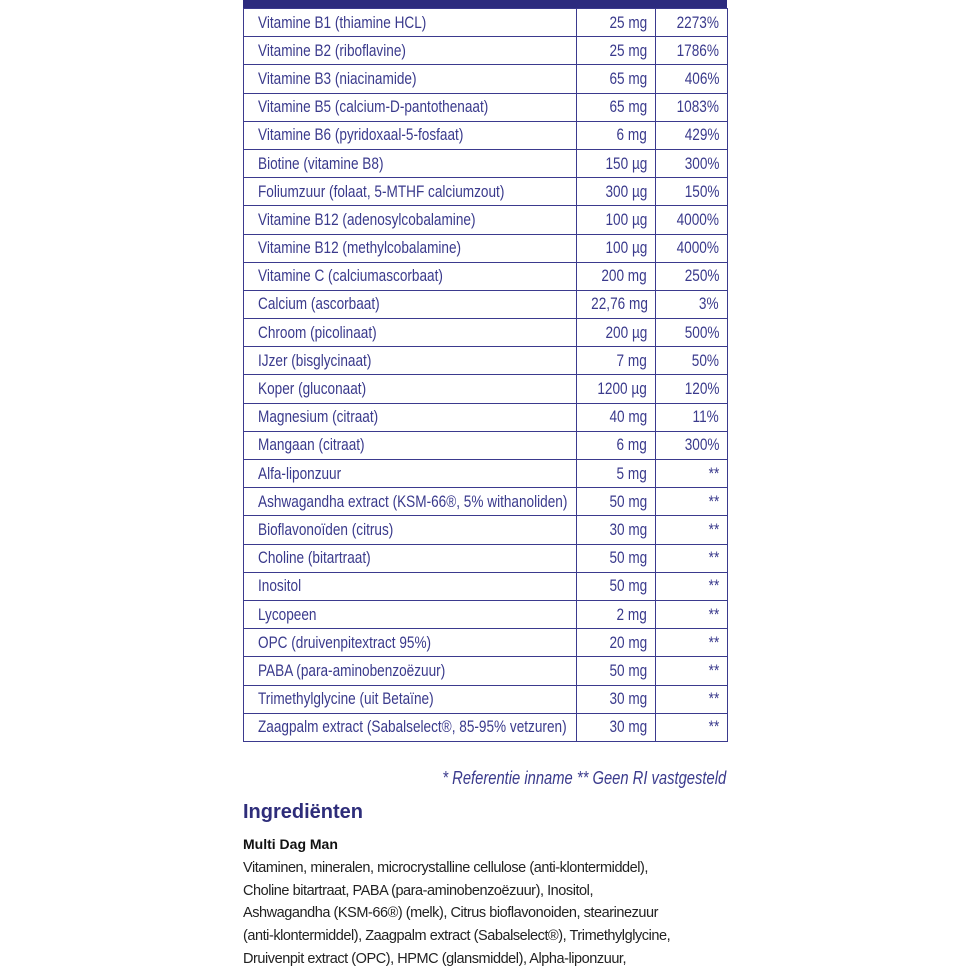  I want to click on nutrient-name-text: Calcium (ascorbaat), so click(319, 304).